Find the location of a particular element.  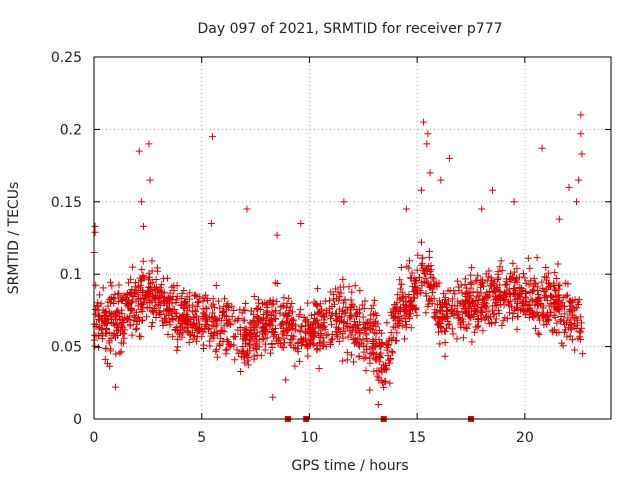

x-tick-label: 15 is located at coordinates (417, 438).